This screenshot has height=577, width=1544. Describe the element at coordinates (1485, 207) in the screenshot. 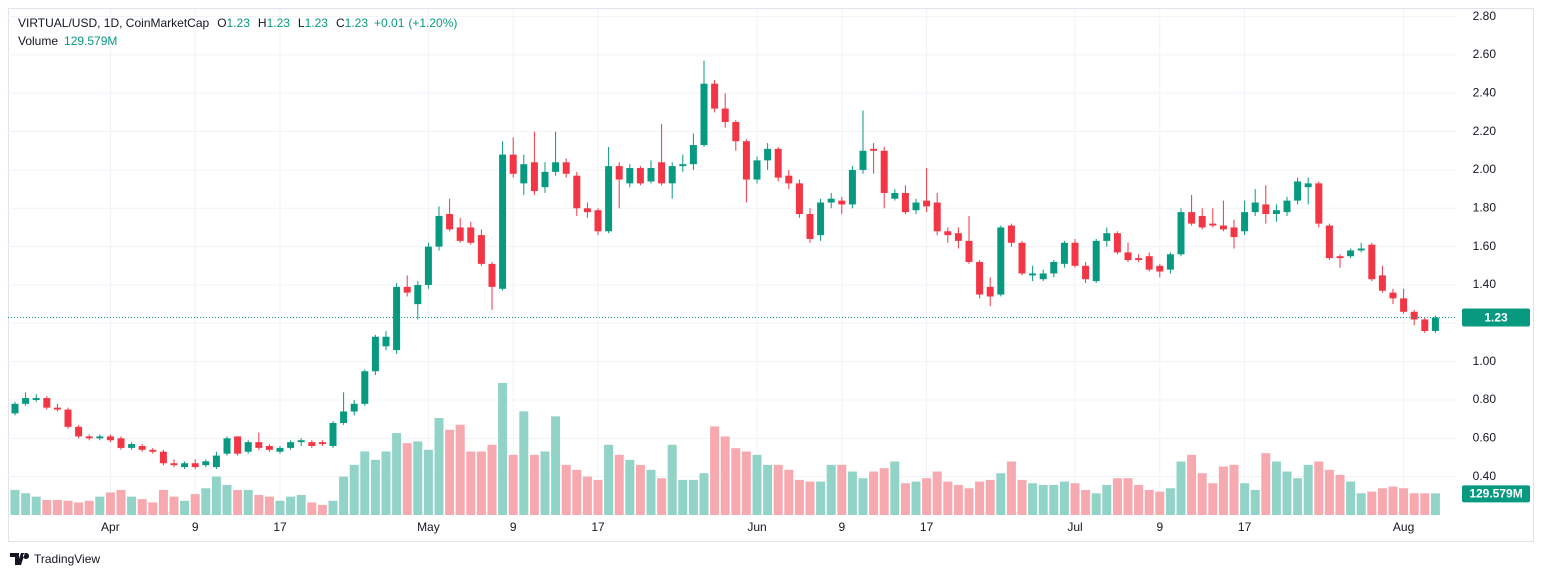

I see `y-tick-label: 1.80` at that location.